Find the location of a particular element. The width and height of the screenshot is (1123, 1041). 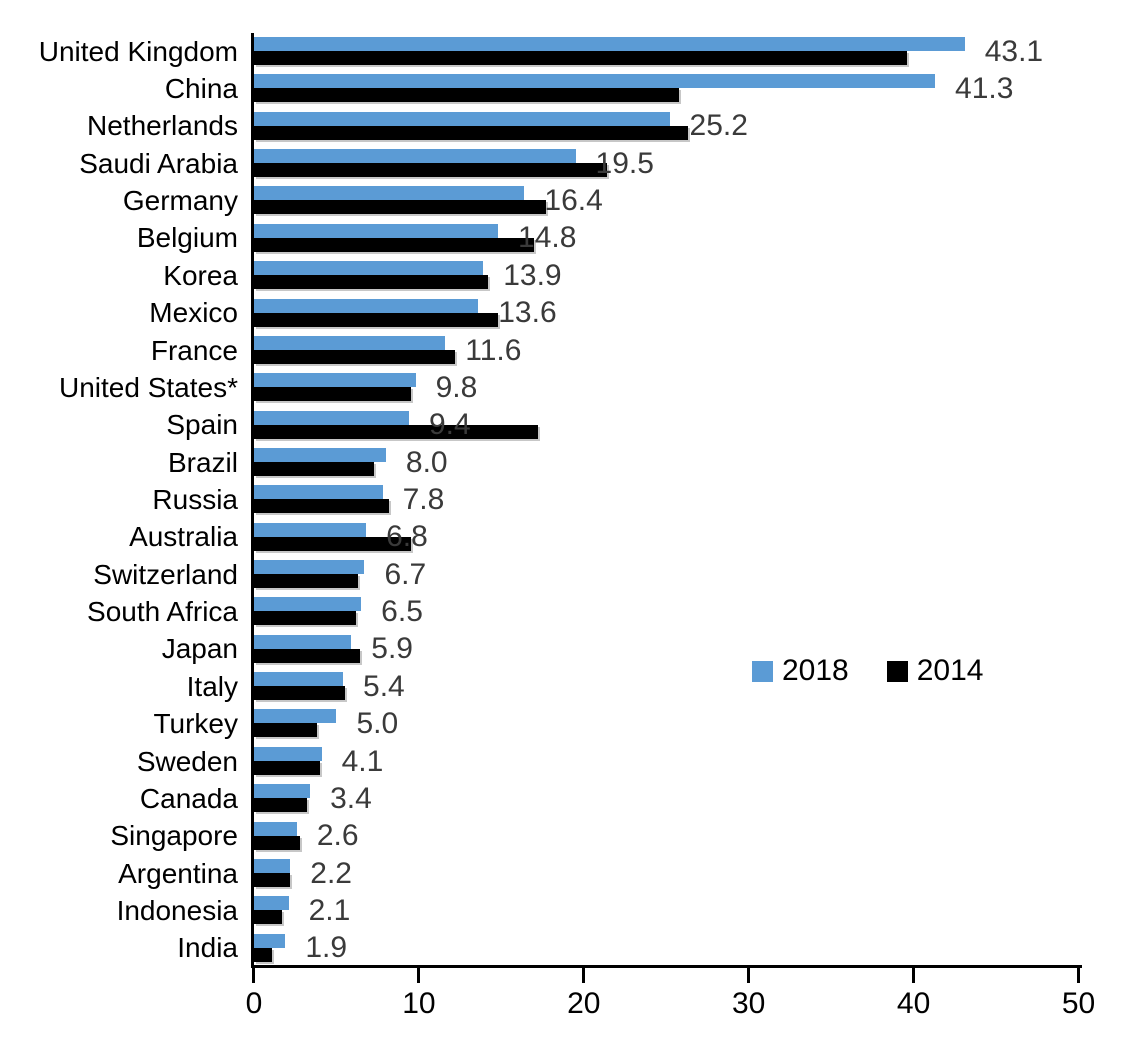

legend-swatch-2018 is located at coordinates (762, 671).